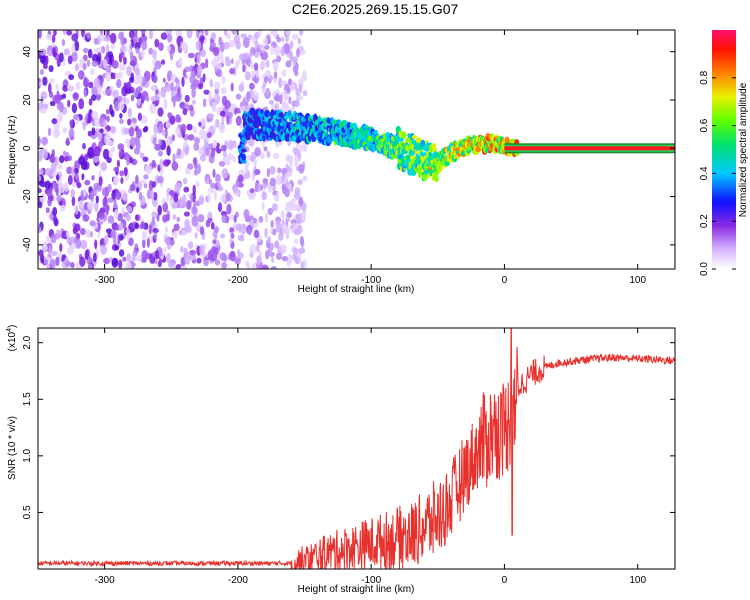 The height and width of the screenshot is (600, 750). I want to click on colorbar-tick-label: 0.0, so click(704, 269).